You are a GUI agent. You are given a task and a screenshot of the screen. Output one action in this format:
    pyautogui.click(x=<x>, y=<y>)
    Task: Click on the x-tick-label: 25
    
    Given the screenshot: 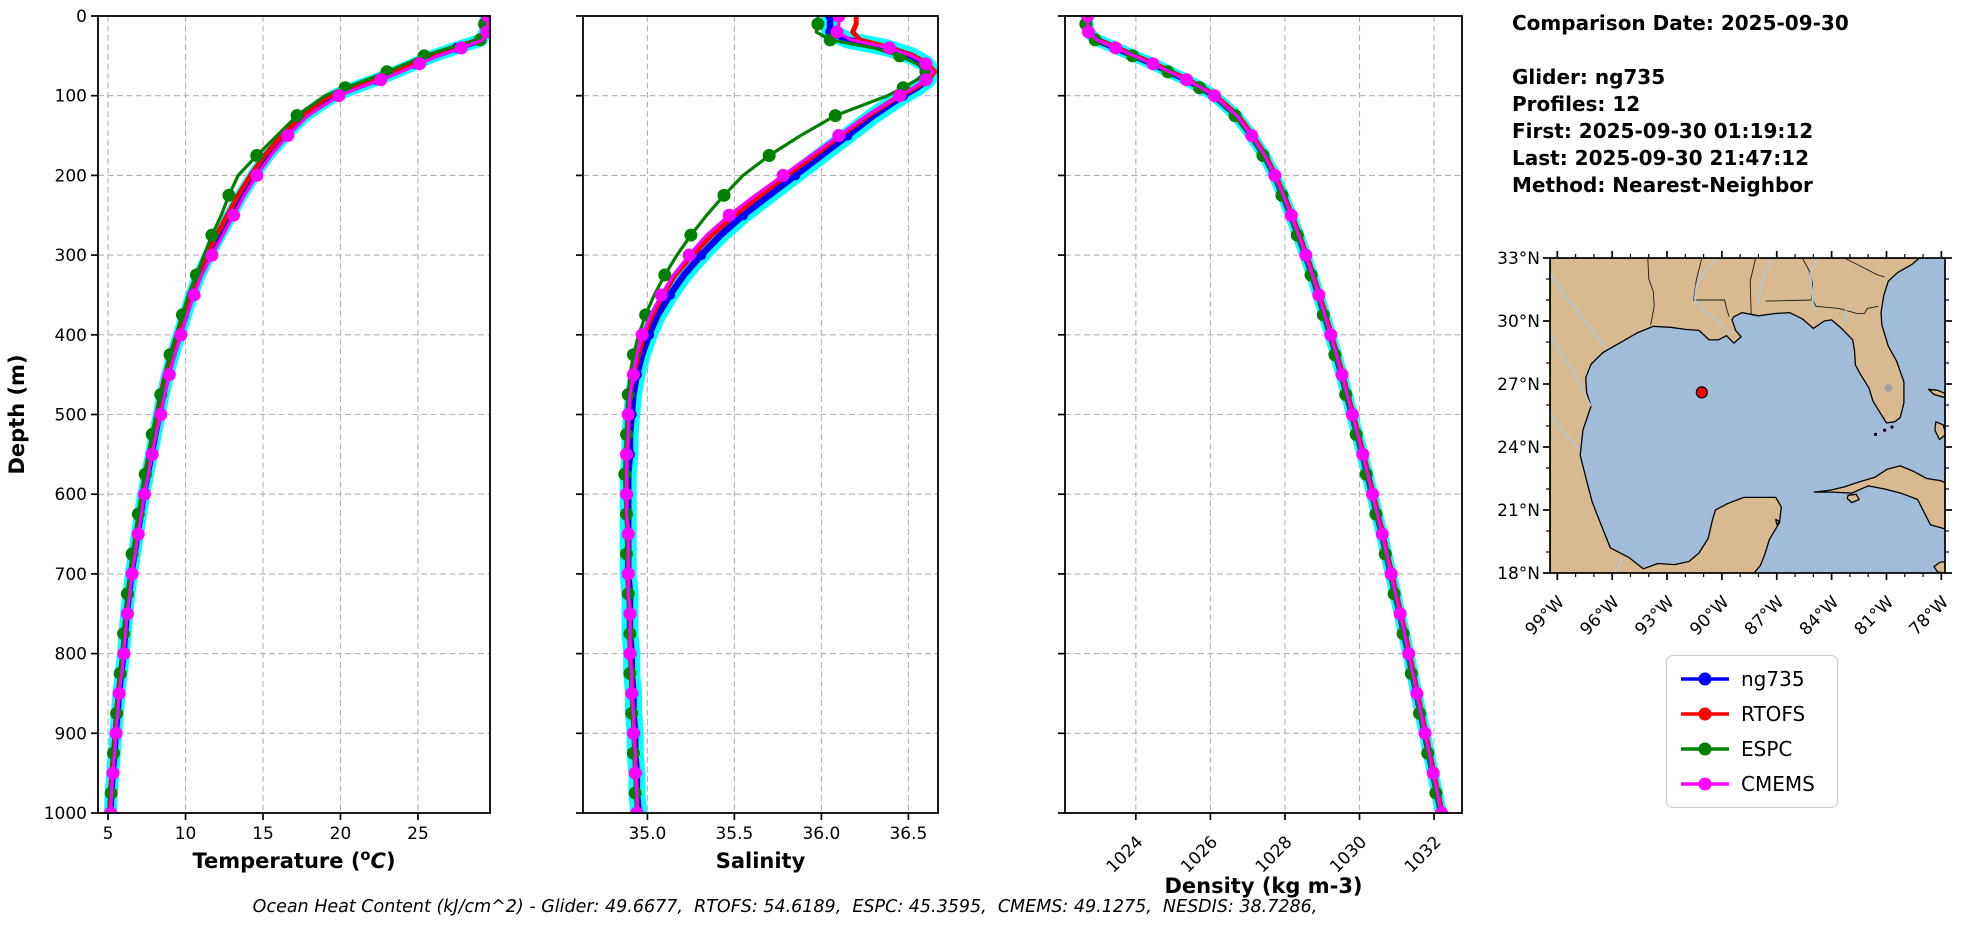 What is the action you would take?
    pyautogui.click(x=418, y=834)
    